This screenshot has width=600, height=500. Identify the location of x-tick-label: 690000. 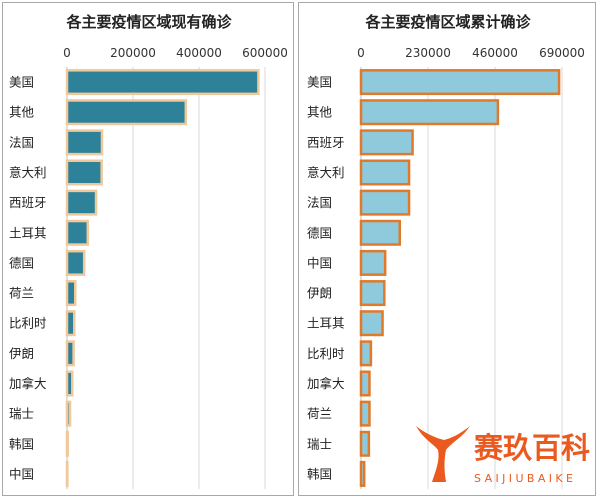
(562, 53).